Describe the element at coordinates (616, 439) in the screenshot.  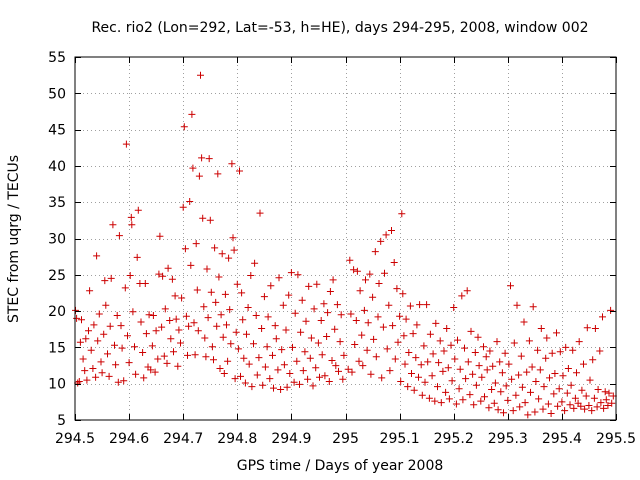
I see `x-tick-label: 295.5` at that location.